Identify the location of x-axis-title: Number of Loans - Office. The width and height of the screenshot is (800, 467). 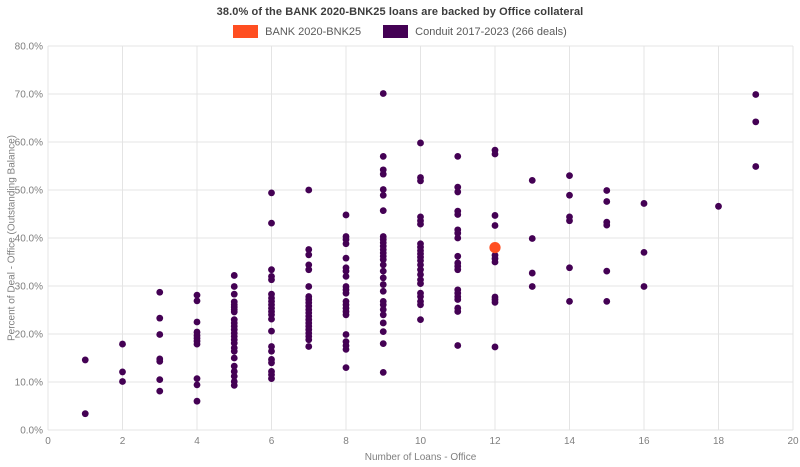
(420, 457).